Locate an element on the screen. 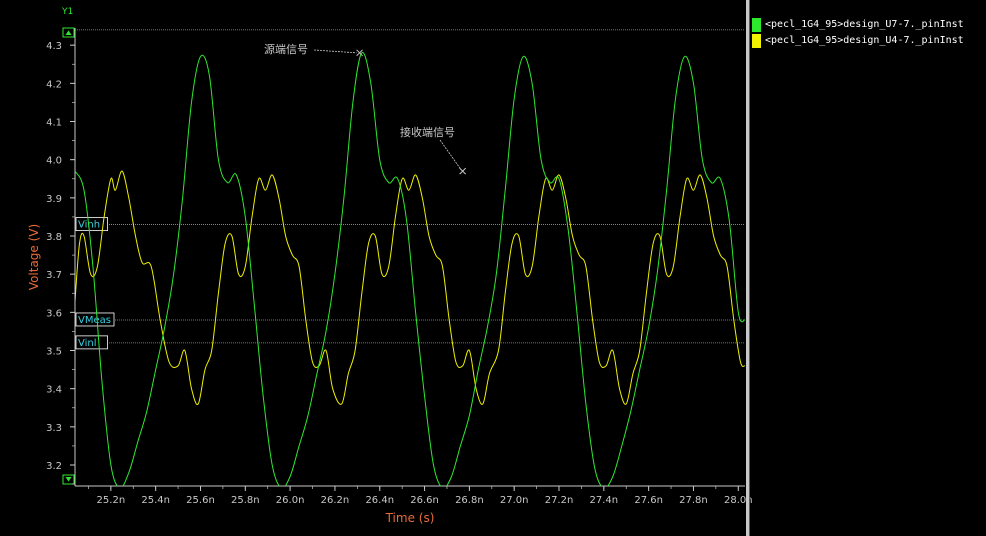 This screenshot has height=536, width=986. legend-item-source: <pecl_1G4_95>design_U7-7._pinInst is located at coordinates (867, 24).